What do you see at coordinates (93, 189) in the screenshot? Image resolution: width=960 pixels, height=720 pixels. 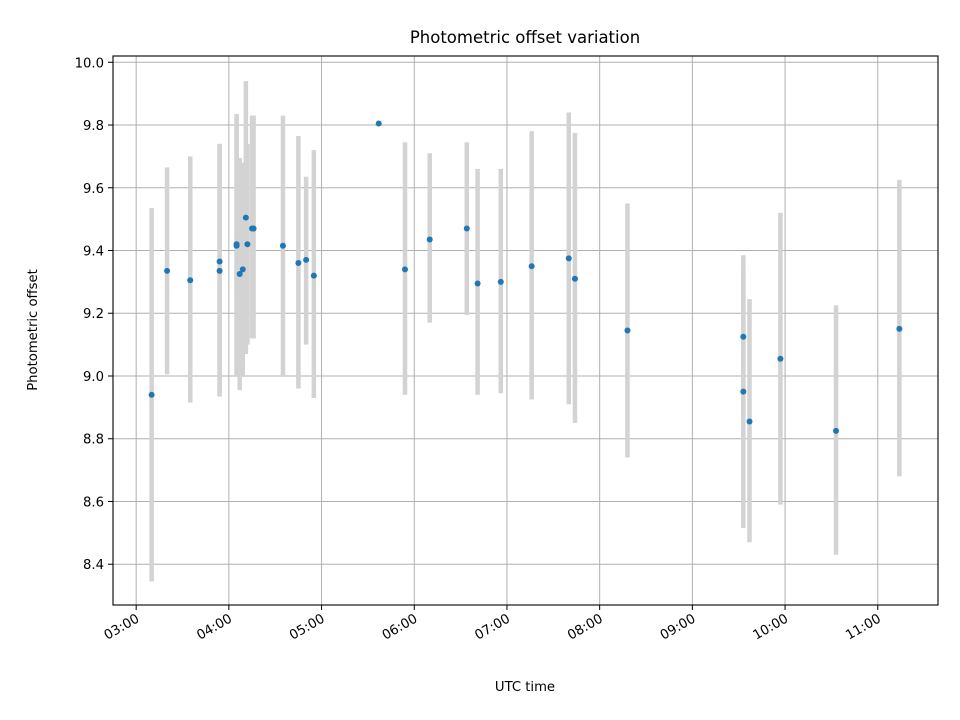 I see `y-tick-label: 9.6` at bounding box center [93, 189].